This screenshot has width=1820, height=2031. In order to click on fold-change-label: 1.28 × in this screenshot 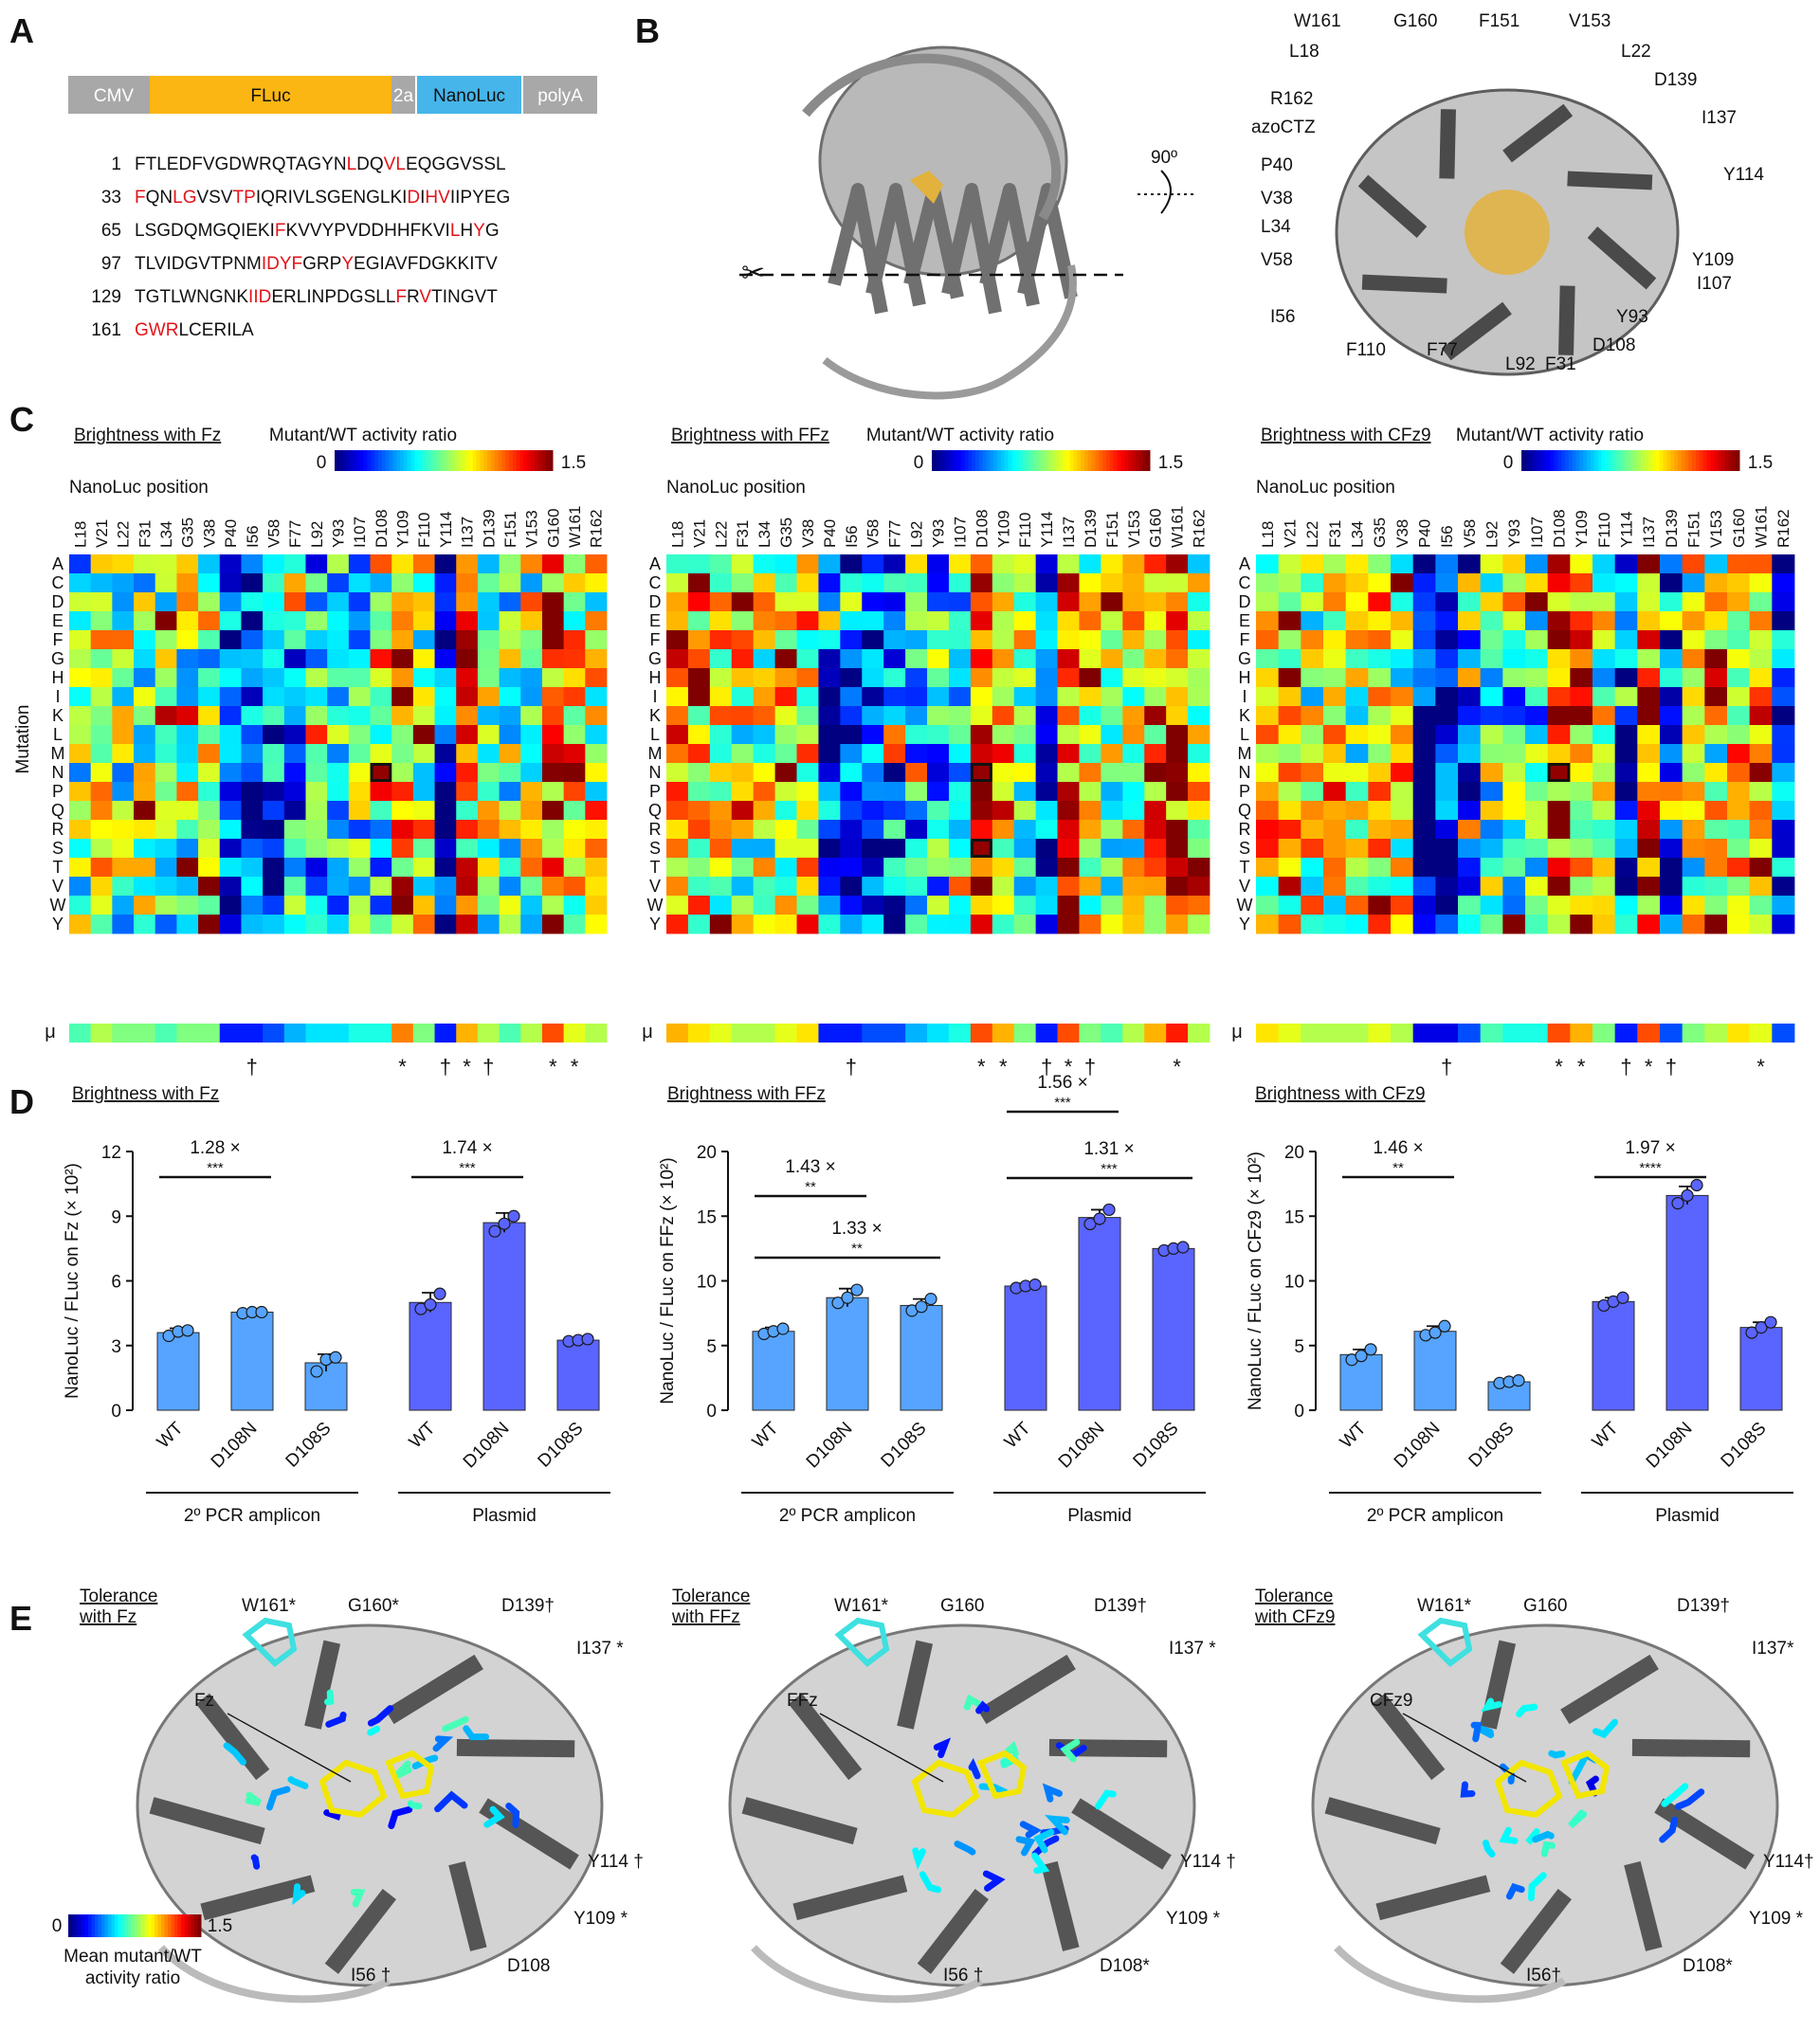, I will do `click(215, 1148)`.